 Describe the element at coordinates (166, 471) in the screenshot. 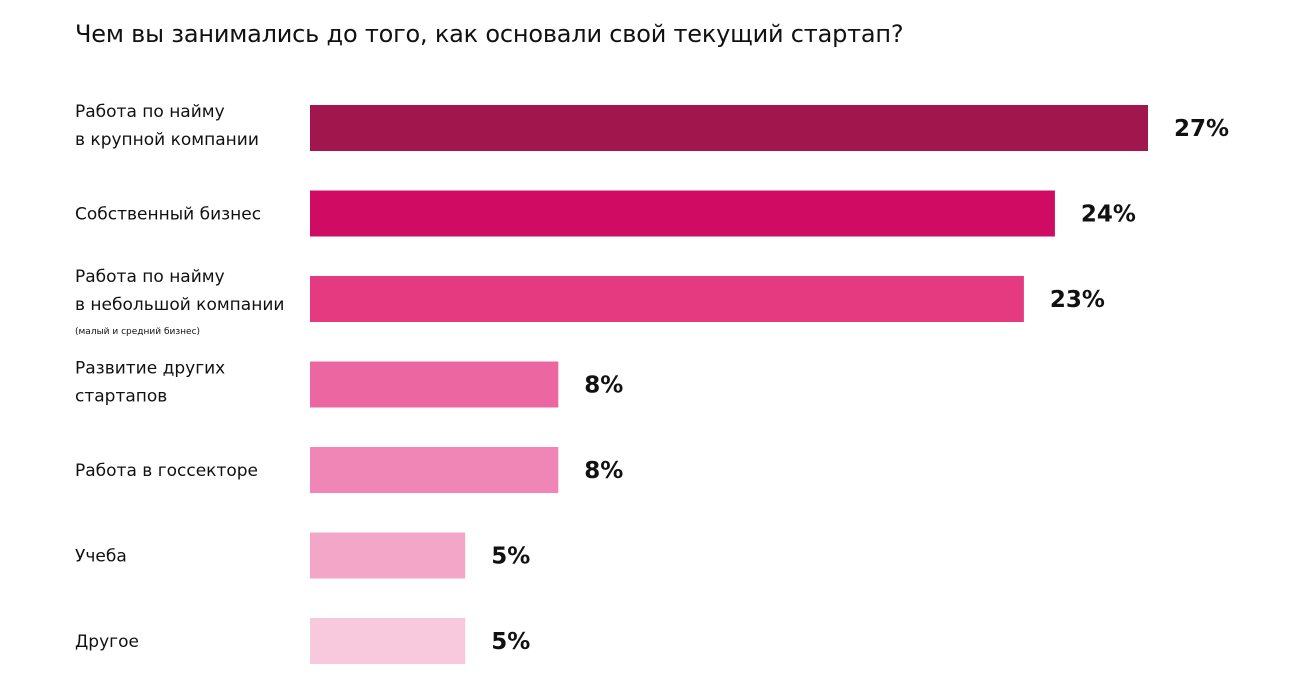

I see `category-label: Работа в госсекторе` at that location.